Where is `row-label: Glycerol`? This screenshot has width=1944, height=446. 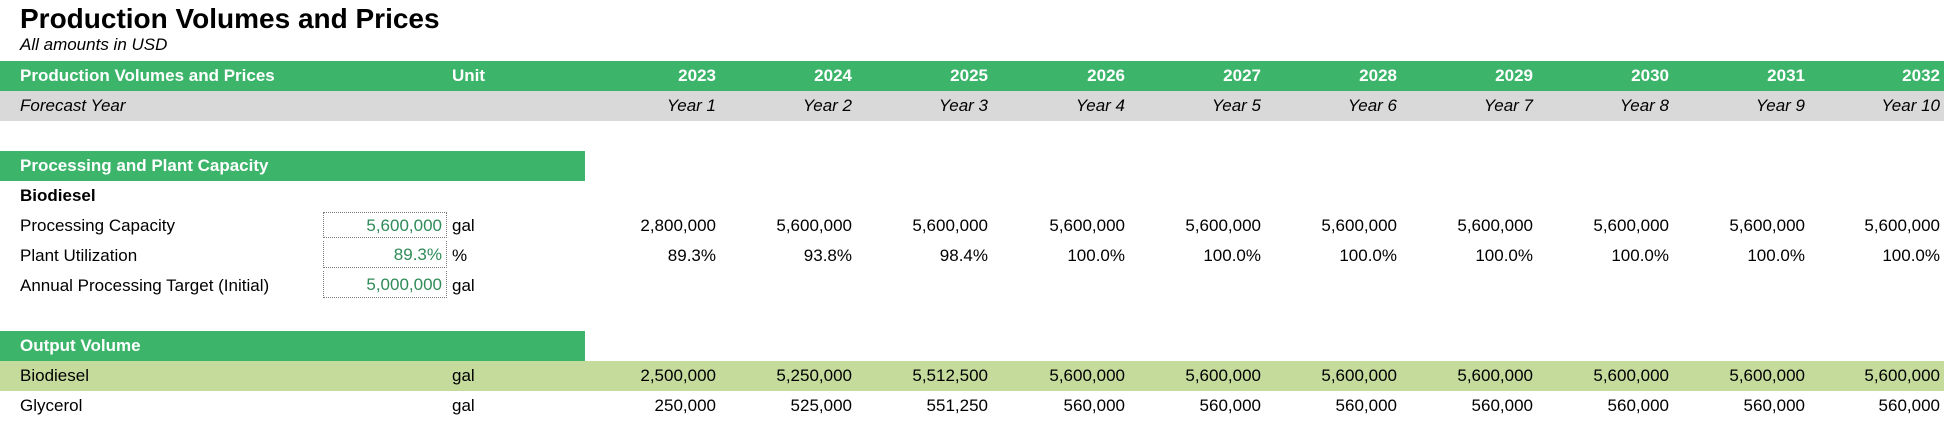
row-label: Glycerol is located at coordinates (51, 405).